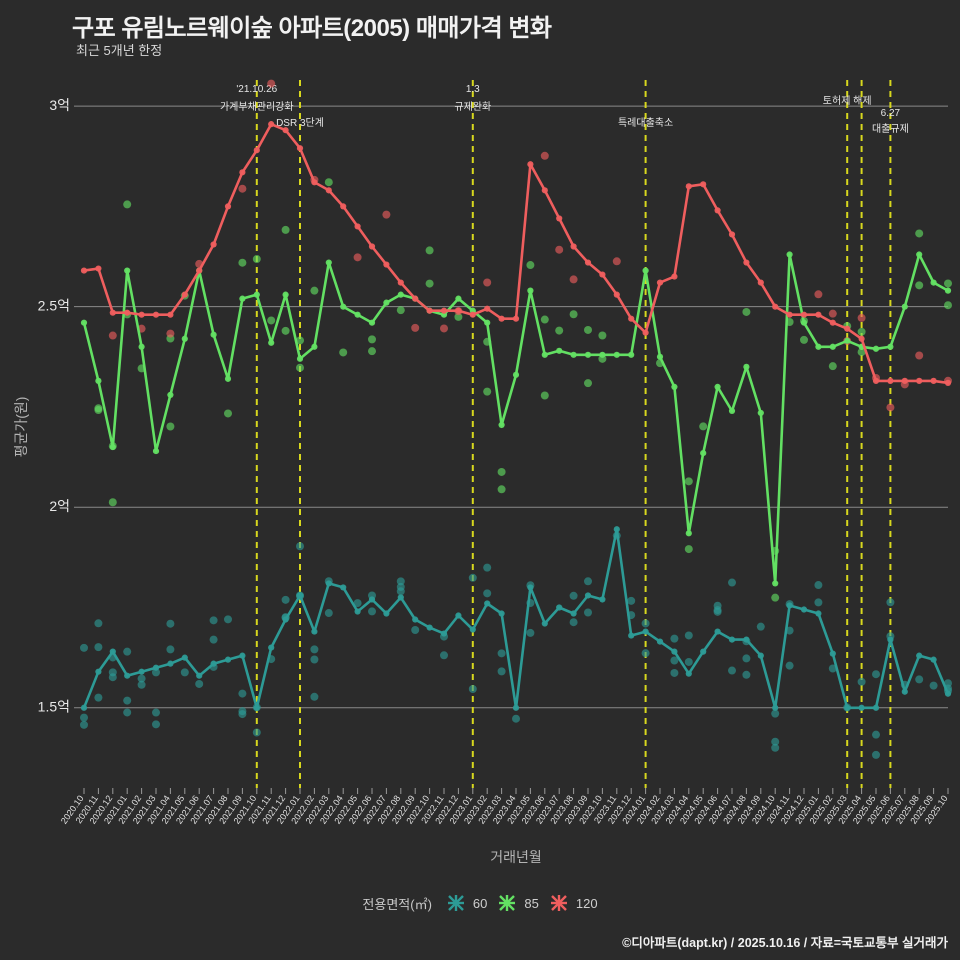 The image size is (960, 960). Describe the element at coordinates (645, 123) in the screenshot. I see `event-label: 특례대출축소` at that location.